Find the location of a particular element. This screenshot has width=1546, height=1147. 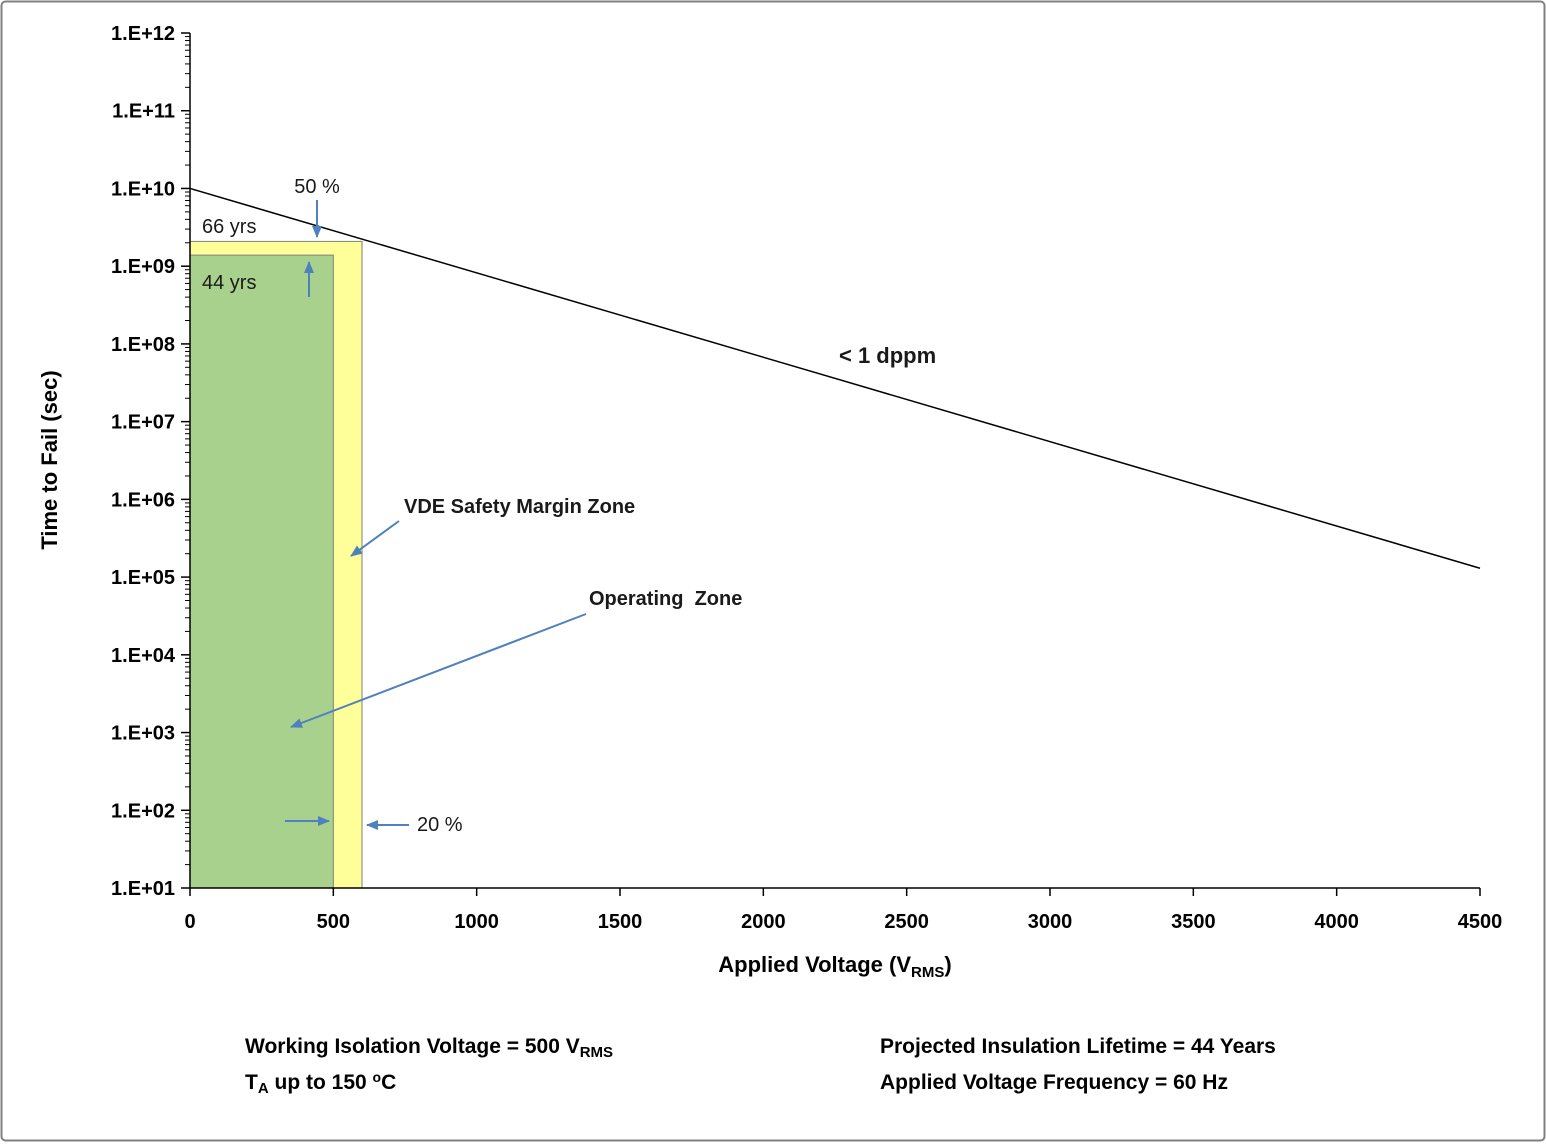

annotation-44-yrs: 44 yrs is located at coordinates (229, 283).